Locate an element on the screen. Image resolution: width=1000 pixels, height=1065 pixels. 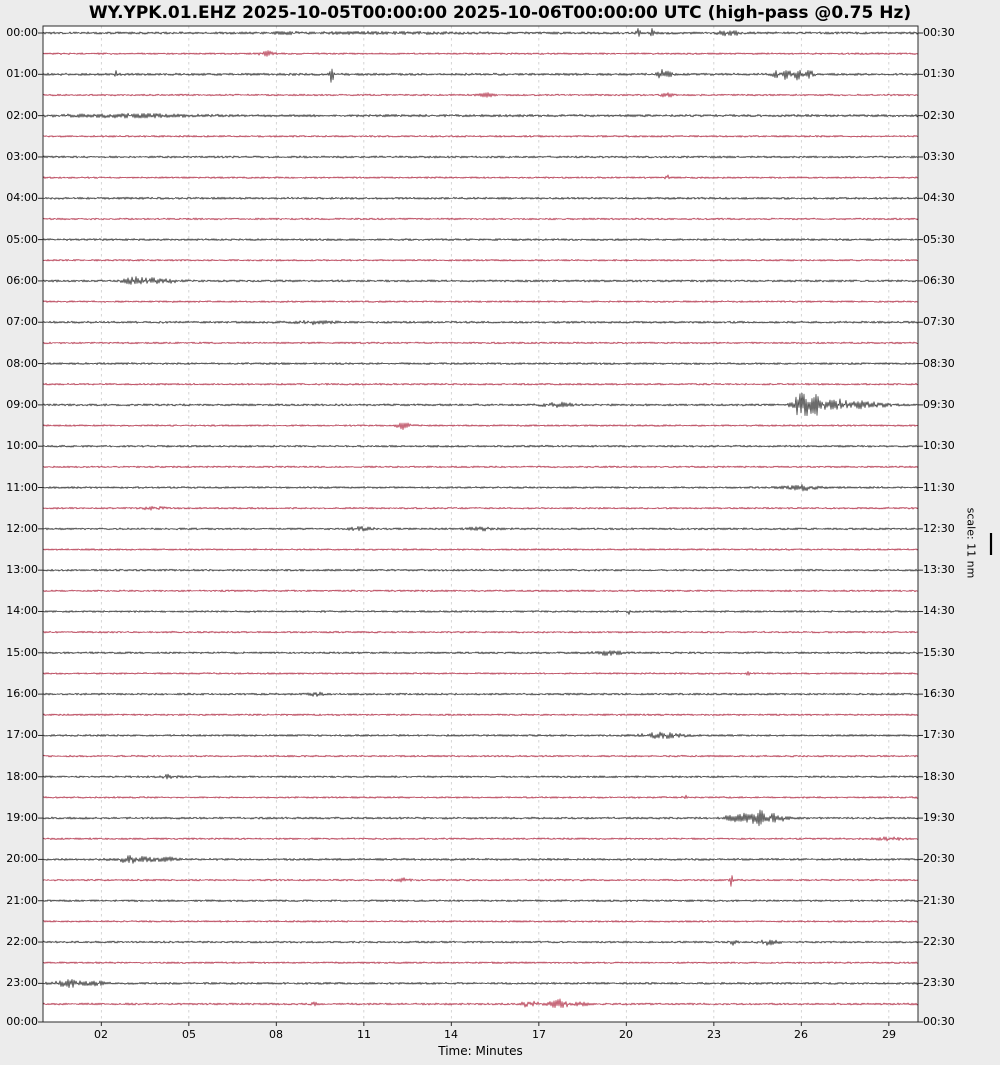
right-time-label: 13:30 is located at coordinates (939, 569).